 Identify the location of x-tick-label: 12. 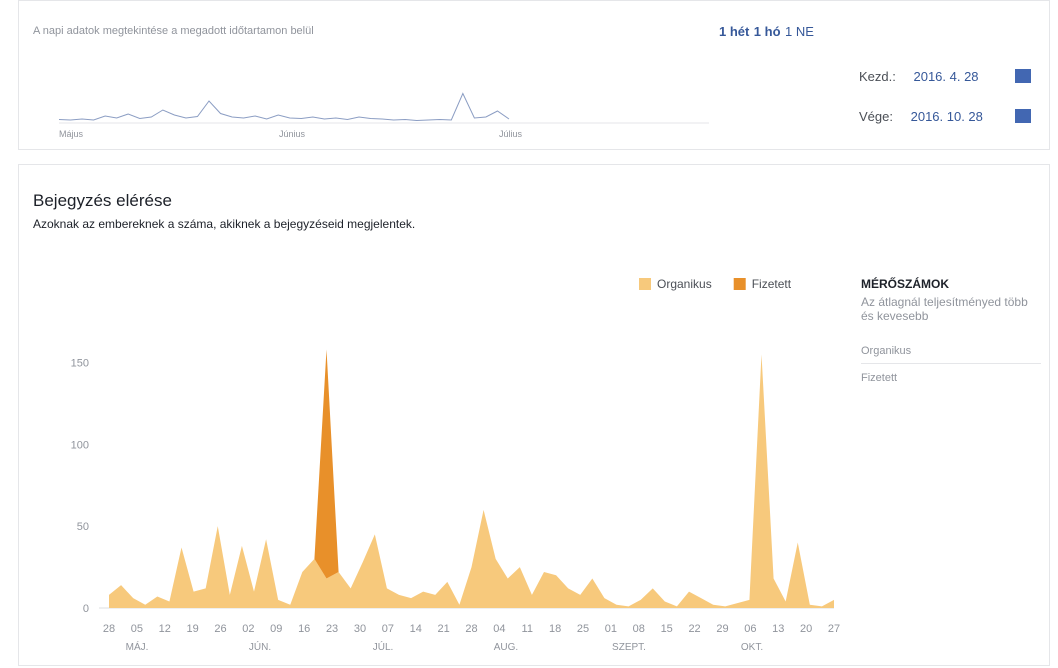
(165, 629).